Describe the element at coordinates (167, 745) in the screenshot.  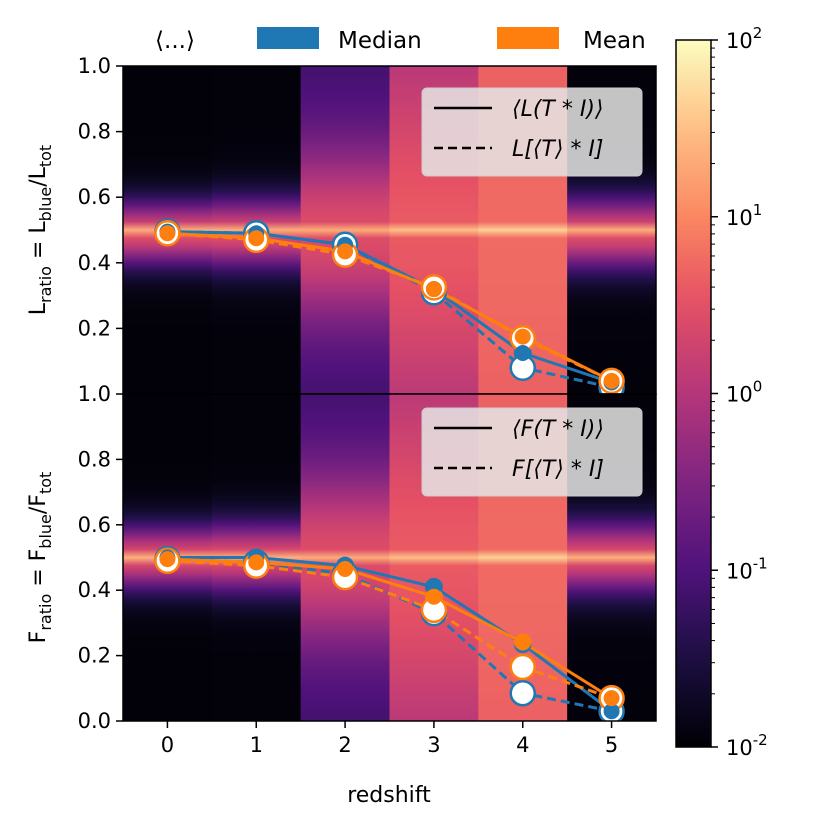
I see `x-tick-label: 0` at that location.